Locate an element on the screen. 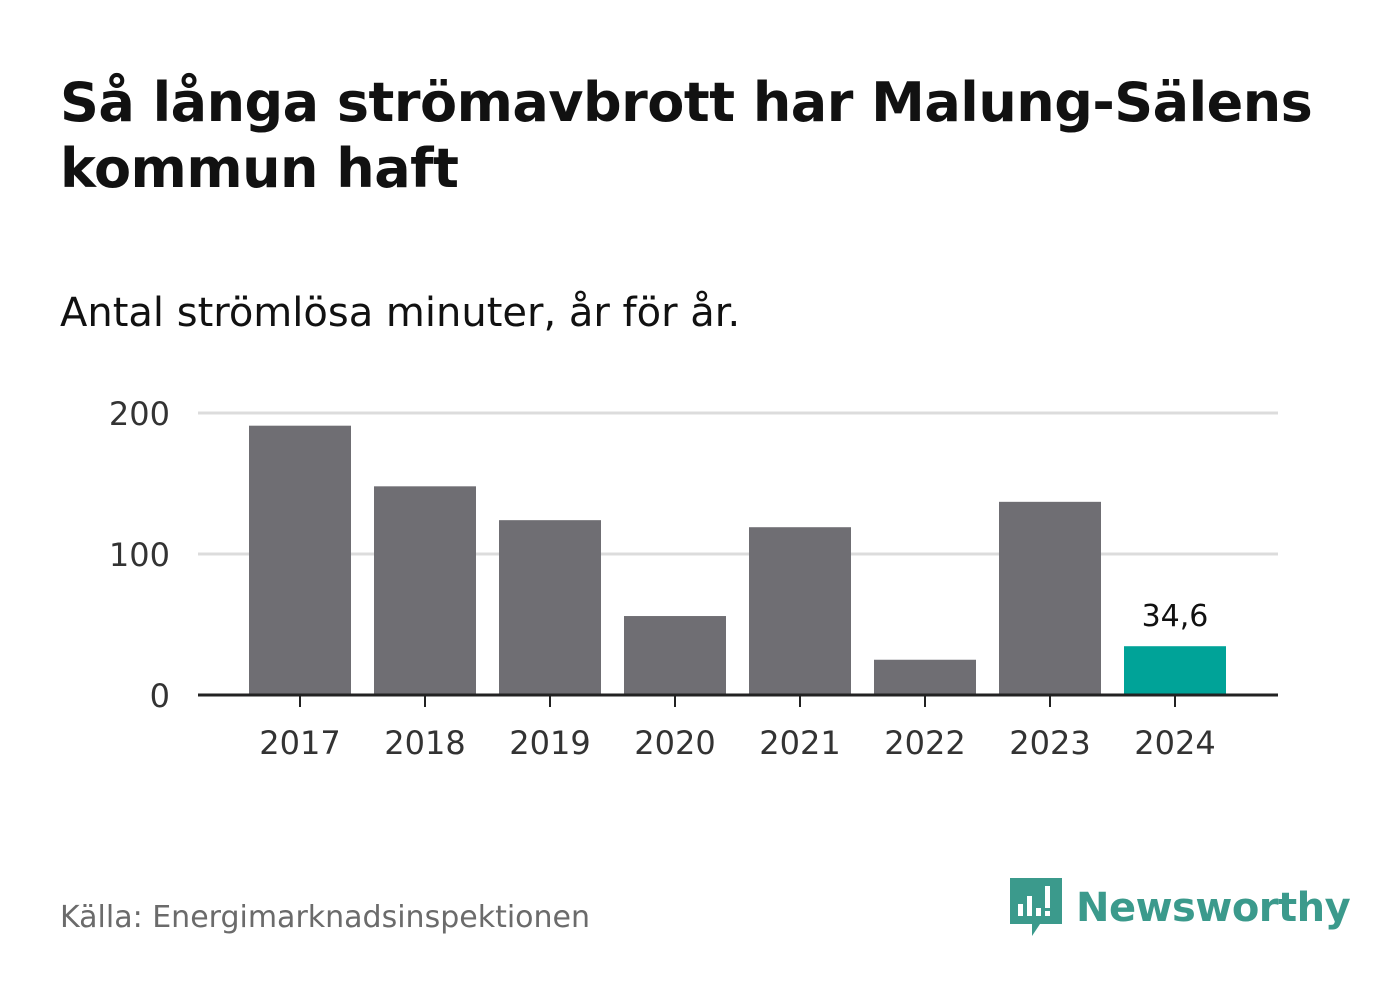 The height and width of the screenshot is (999, 1382). x-tick-label-2021: 2021 is located at coordinates (799, 743).